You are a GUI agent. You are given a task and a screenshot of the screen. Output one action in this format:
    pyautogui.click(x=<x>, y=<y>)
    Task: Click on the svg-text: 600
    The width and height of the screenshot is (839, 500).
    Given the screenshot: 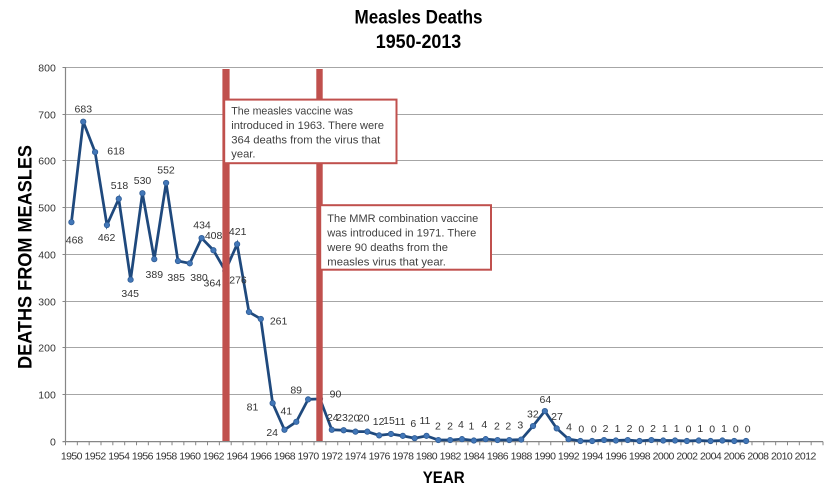 What is the action you would take?
    pyautogui.click(x=47, y=162)
    